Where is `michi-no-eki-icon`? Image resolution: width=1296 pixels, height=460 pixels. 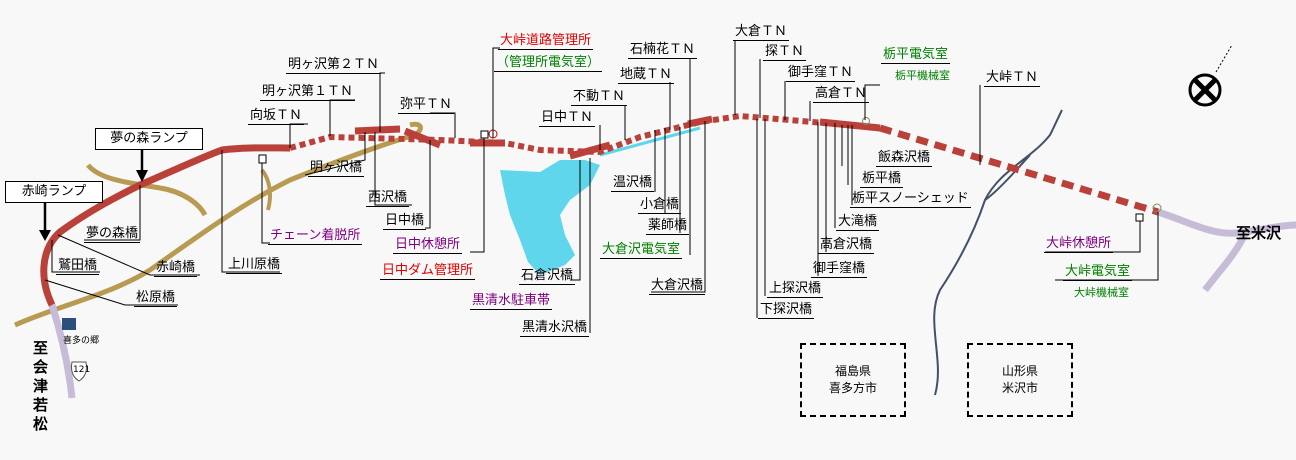
michi-no-eki-icon is located at coordinates (69, 324).